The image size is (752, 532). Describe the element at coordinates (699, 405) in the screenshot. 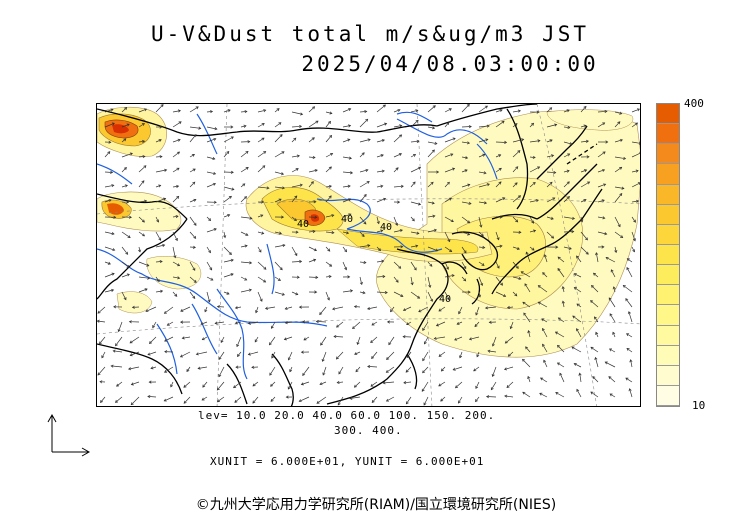

I see `colorbar-min-label: 10` at that location.